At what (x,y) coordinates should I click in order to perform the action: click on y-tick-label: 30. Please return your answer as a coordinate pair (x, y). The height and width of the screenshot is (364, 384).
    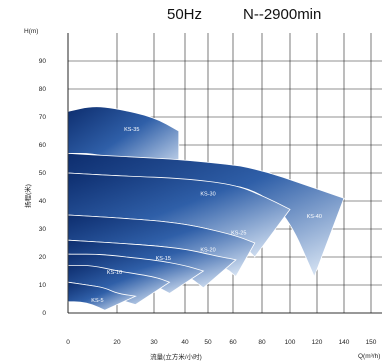
    Looking at the image, I should click on (43, 229).